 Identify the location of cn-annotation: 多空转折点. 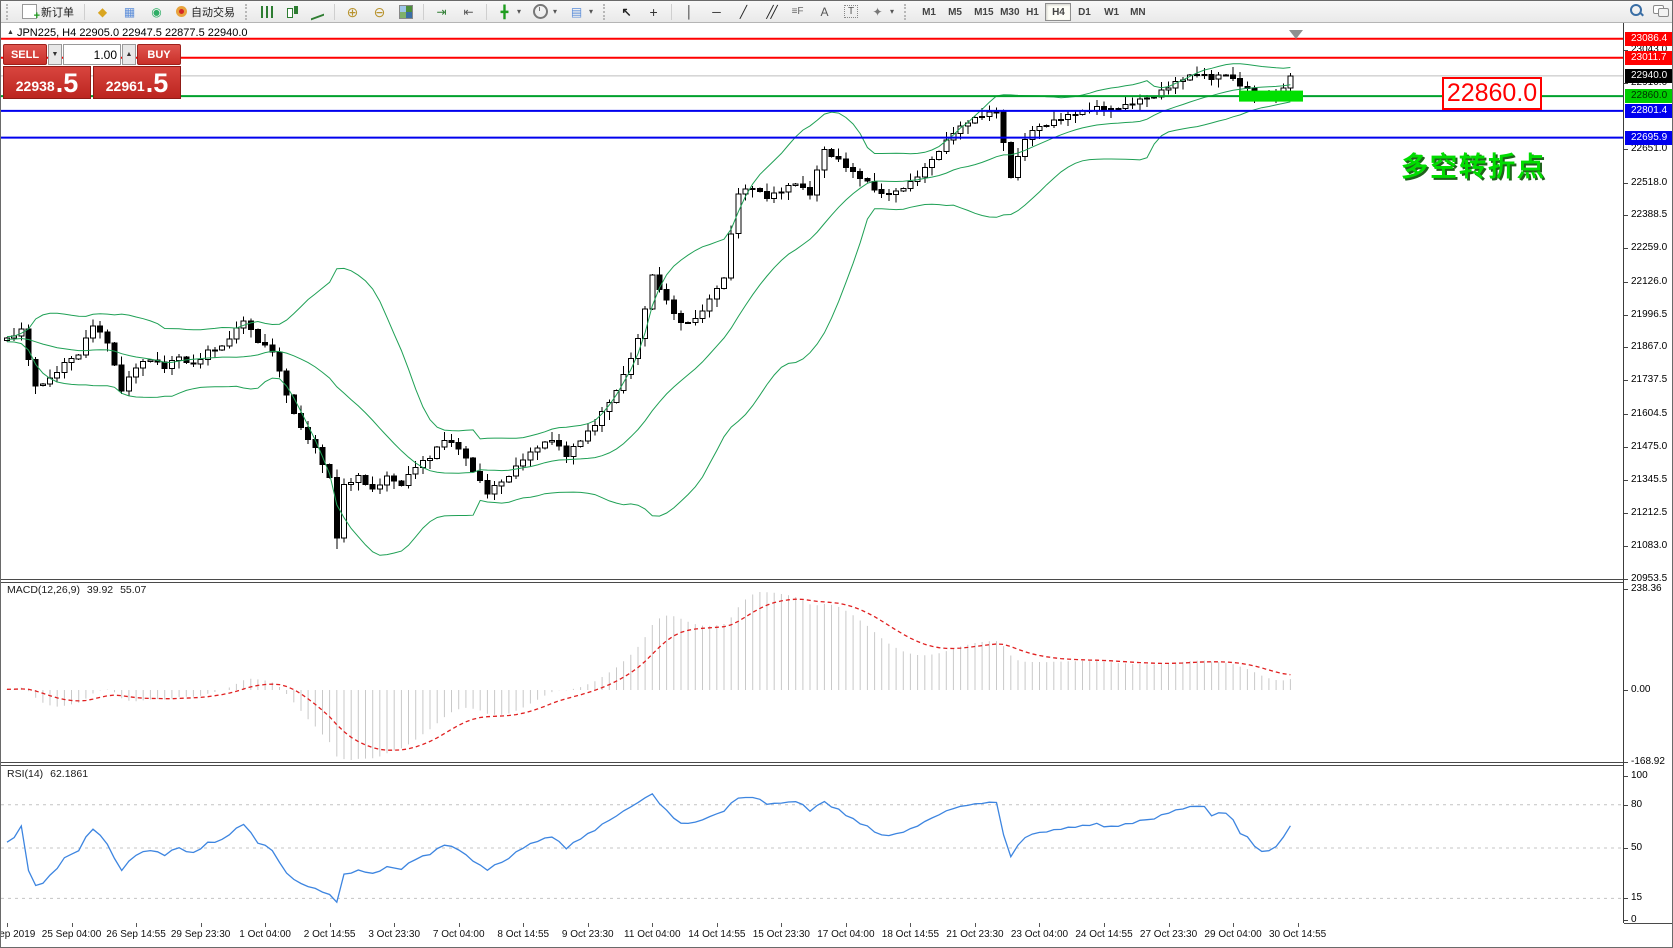
(1473, 167).